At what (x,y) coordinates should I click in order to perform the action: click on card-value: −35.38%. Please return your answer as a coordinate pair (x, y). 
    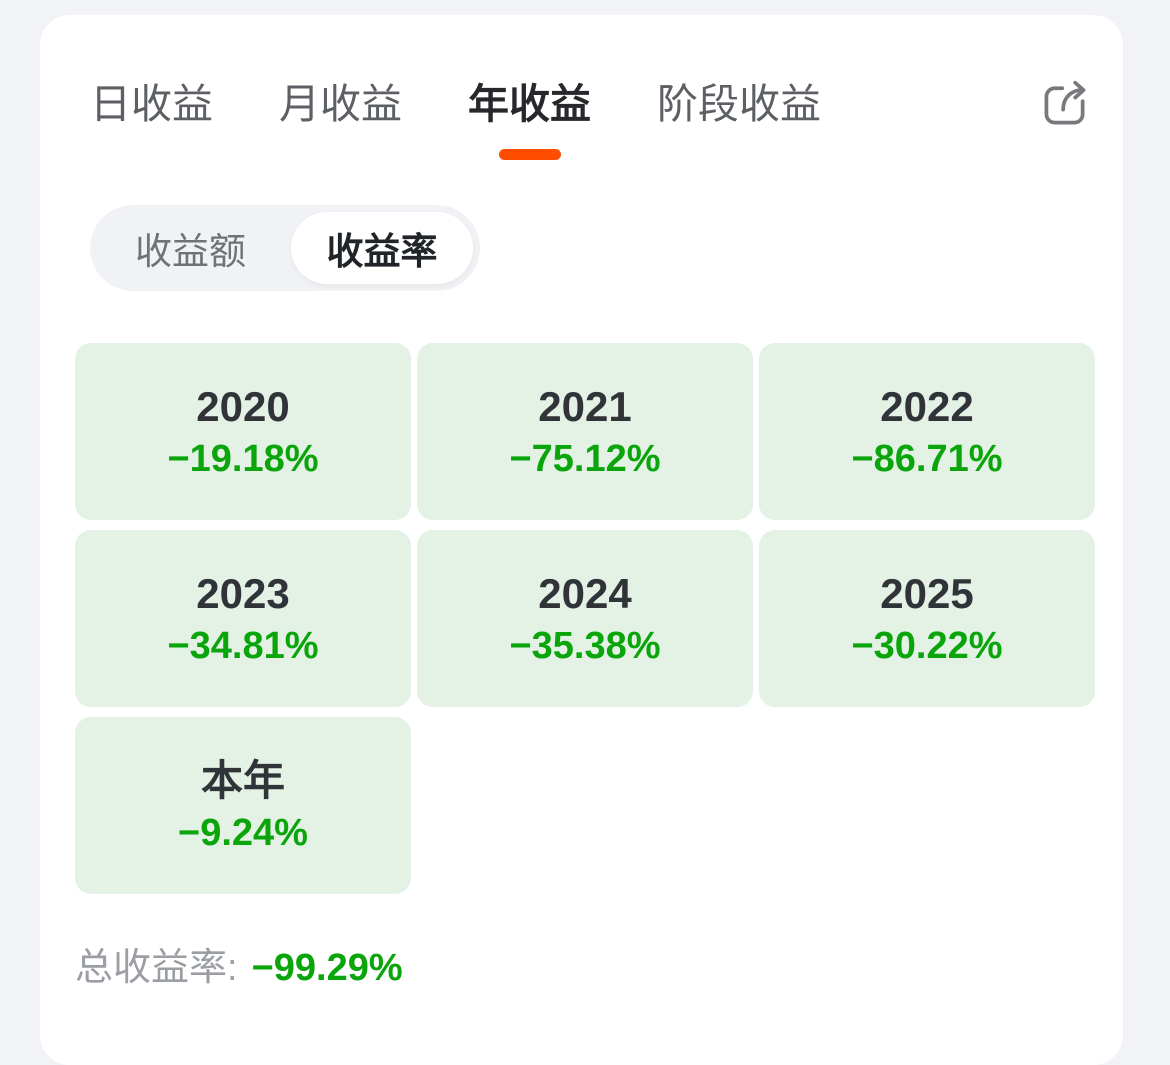
    Looking at the image, I should click on (585, 645).